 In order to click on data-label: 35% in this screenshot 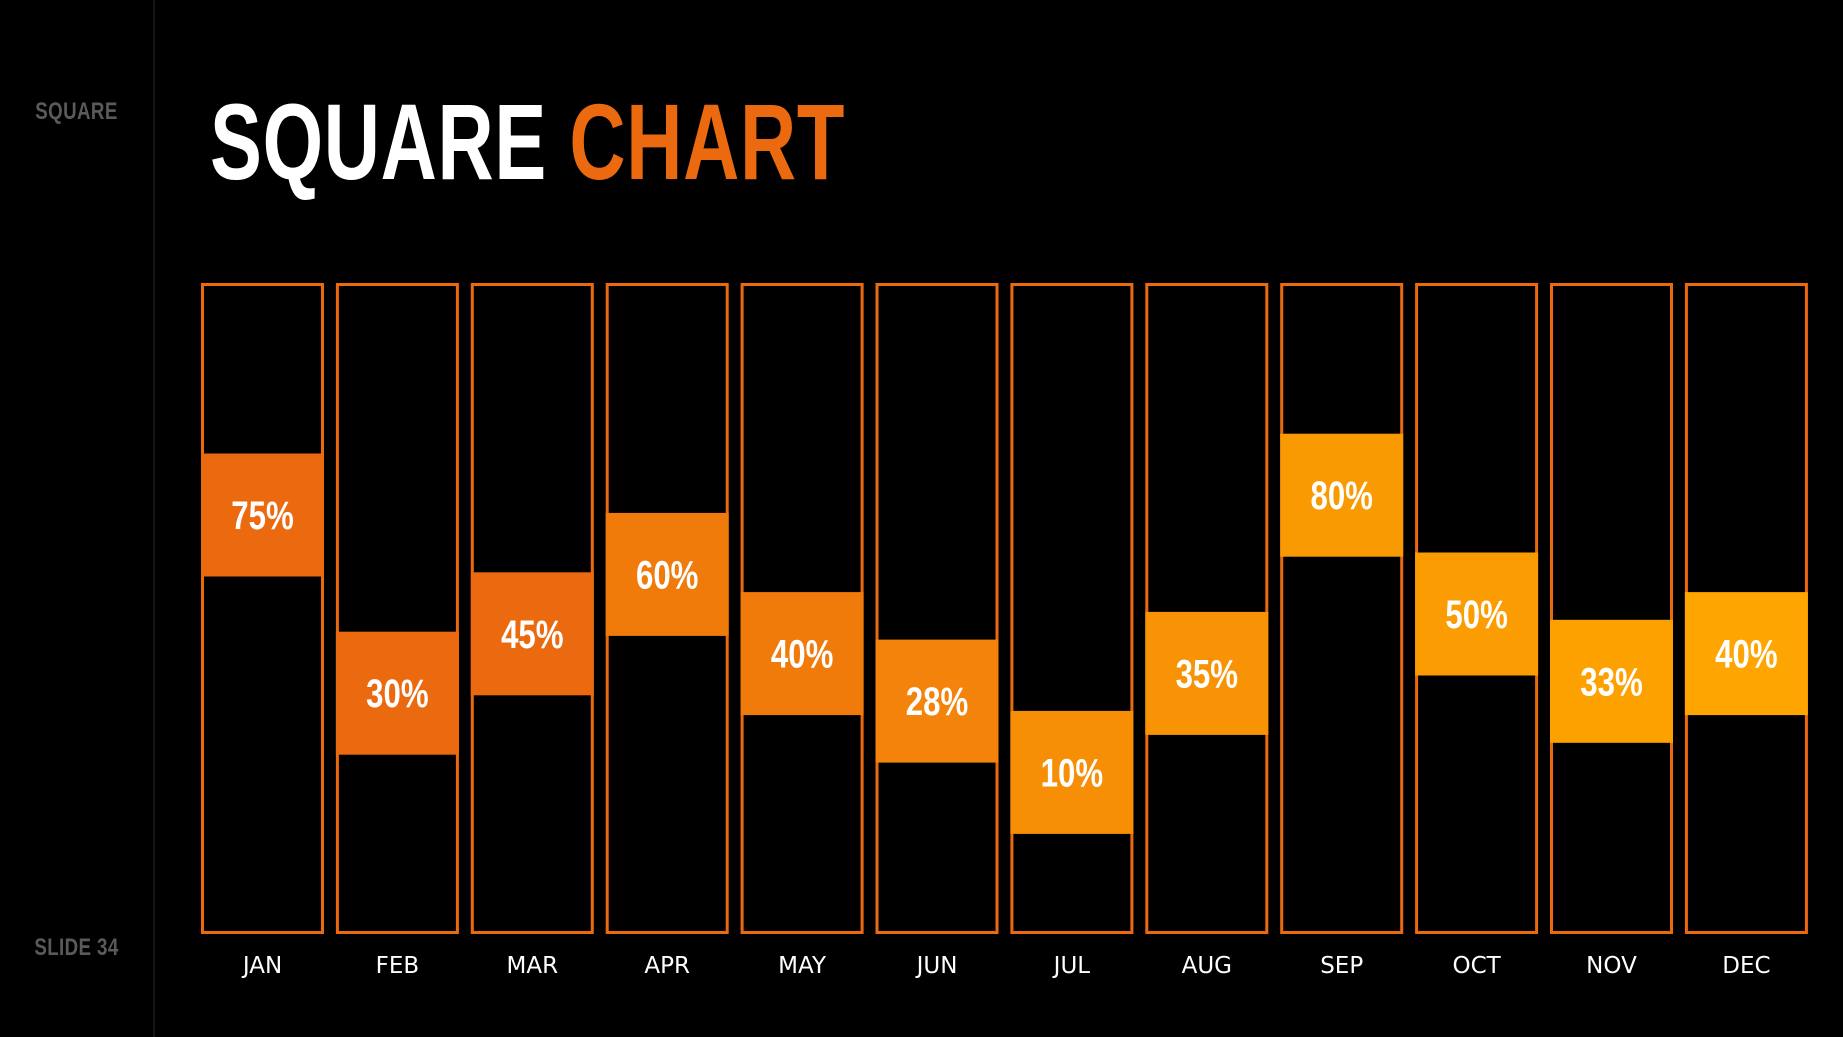, I will do `click(1207, 674)`.